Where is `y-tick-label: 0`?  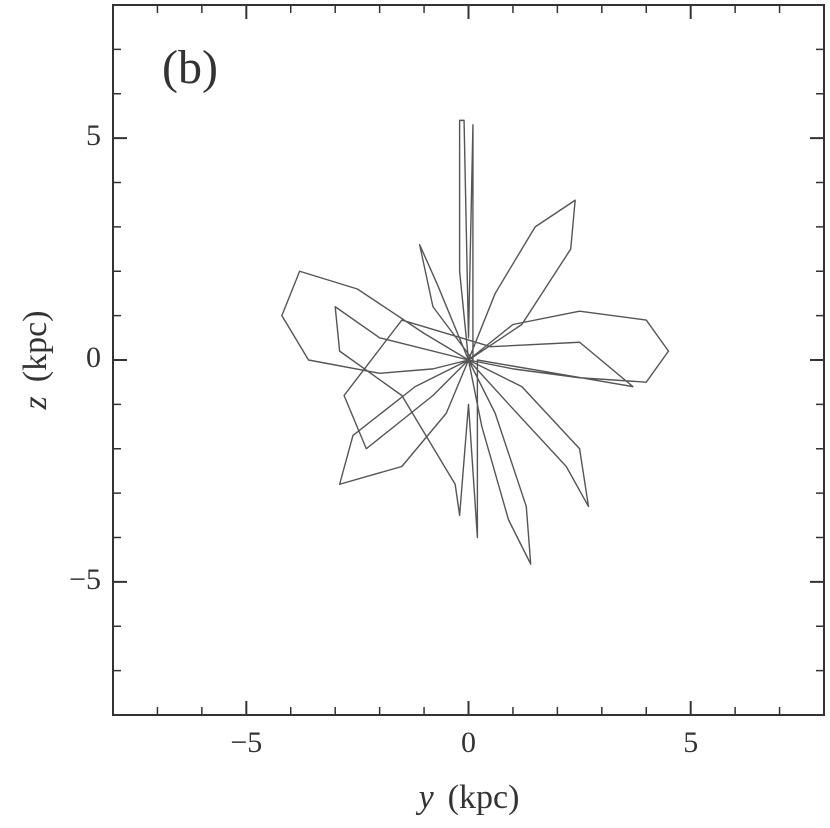 y-tick-label: 0 is located at coordinates (93, 357).